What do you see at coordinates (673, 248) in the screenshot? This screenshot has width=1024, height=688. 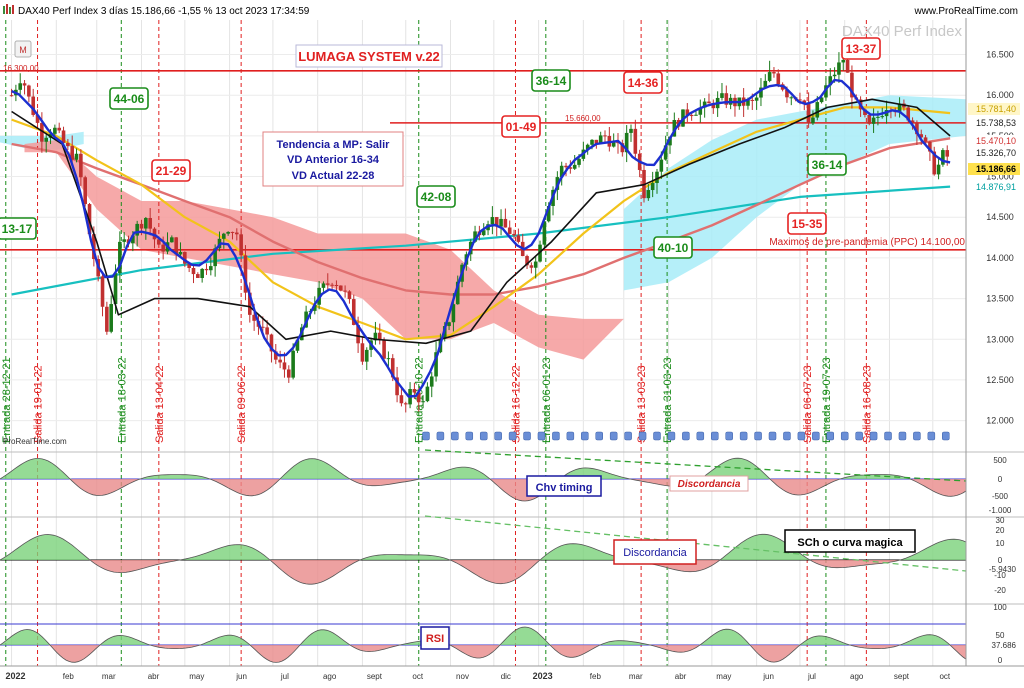 I see `signal-box-label: 40-10` at bounding box center [673, 248].